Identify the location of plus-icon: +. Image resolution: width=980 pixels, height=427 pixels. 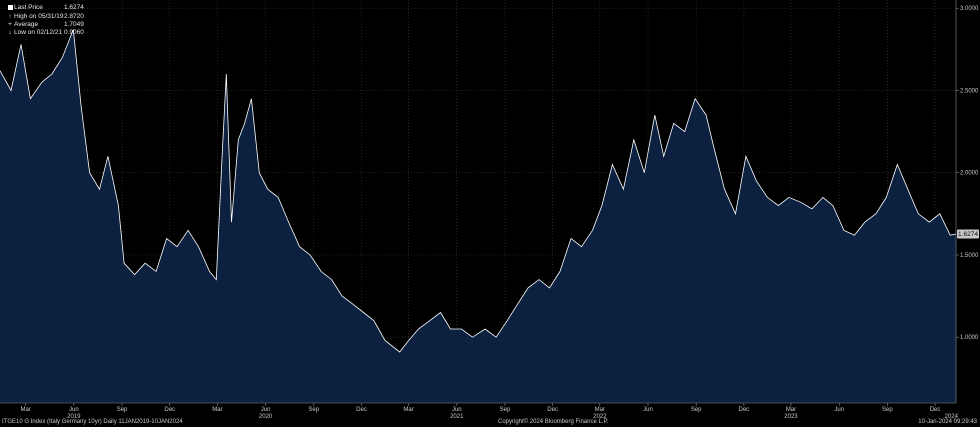
(10, 24).